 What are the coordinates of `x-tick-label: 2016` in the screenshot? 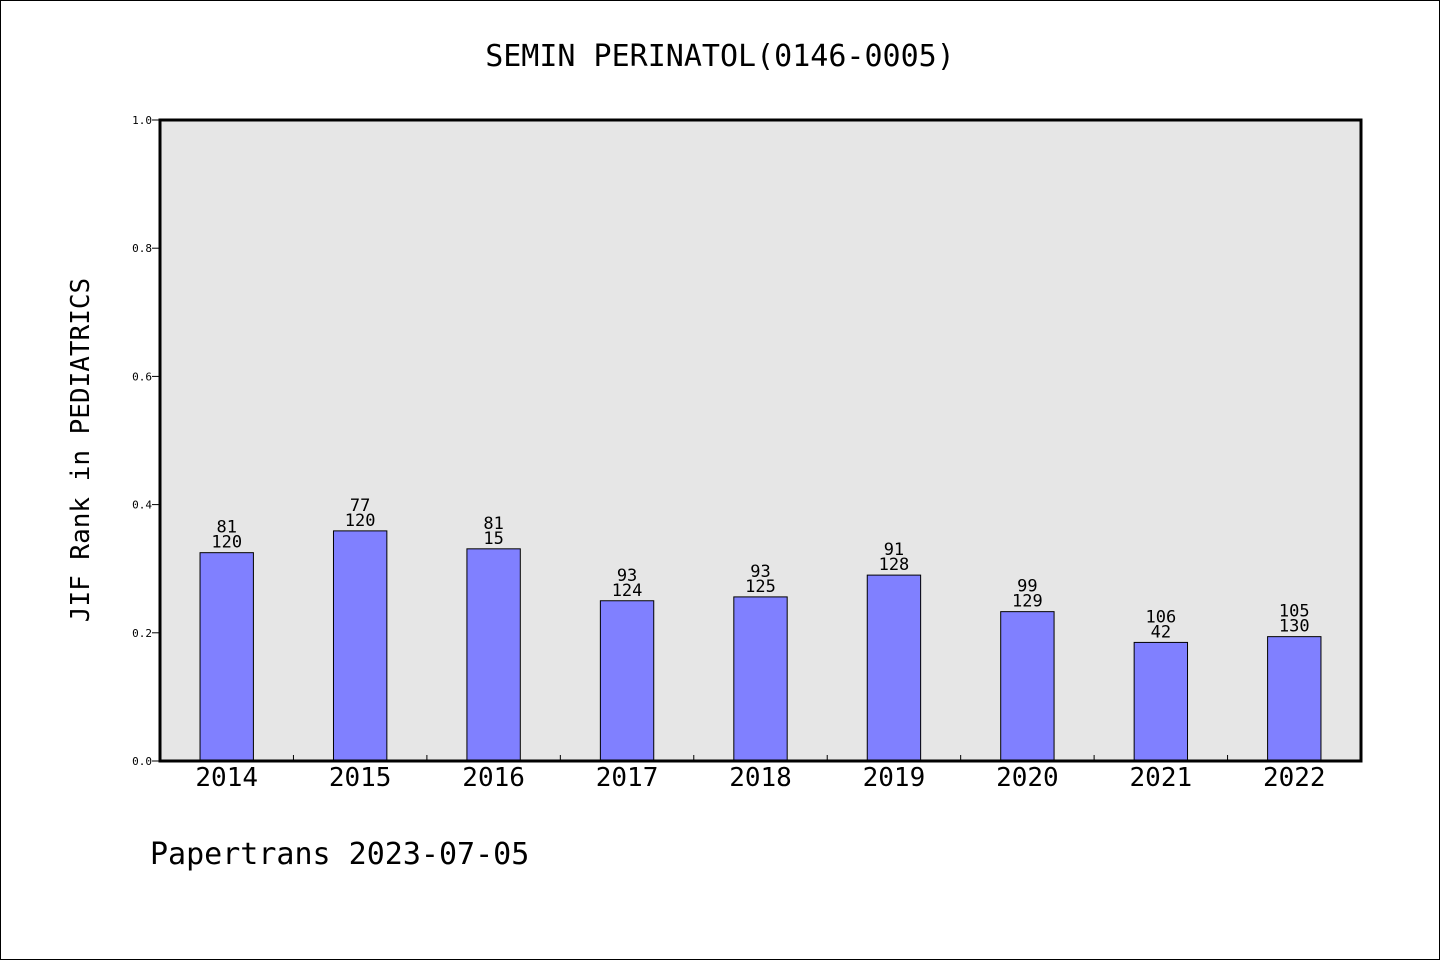 It's located at (493, 778).